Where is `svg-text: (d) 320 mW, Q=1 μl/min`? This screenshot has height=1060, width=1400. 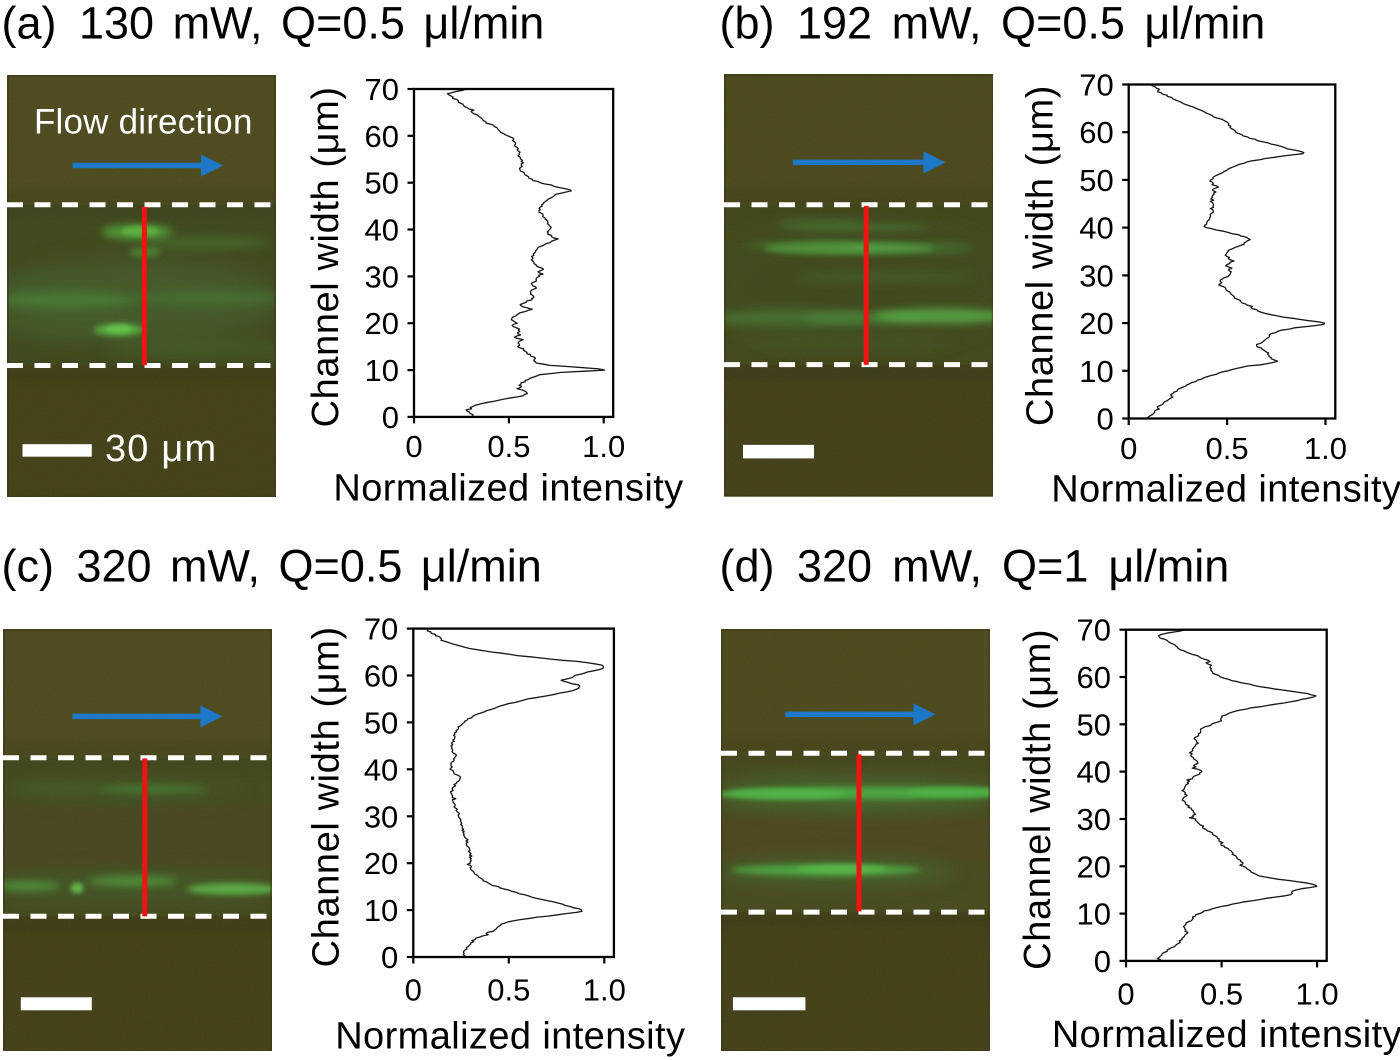 svg-text: (d) 320 mW, Q=1 μl/min is located at coordinates (975, 566).